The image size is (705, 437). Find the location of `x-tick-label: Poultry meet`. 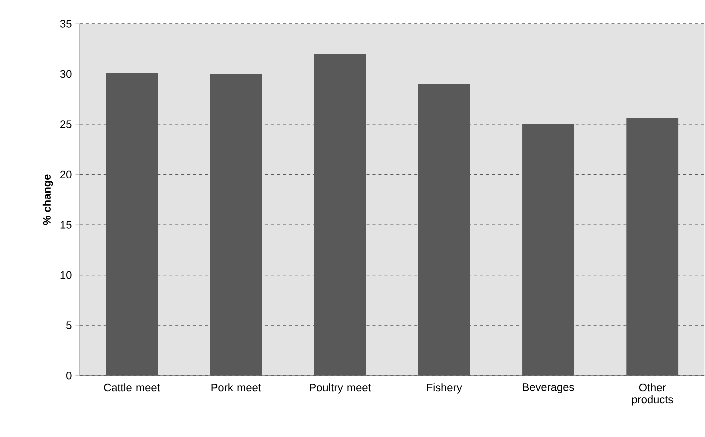

x-tick-label: Poultry meet is located at coordinates (341, 389).